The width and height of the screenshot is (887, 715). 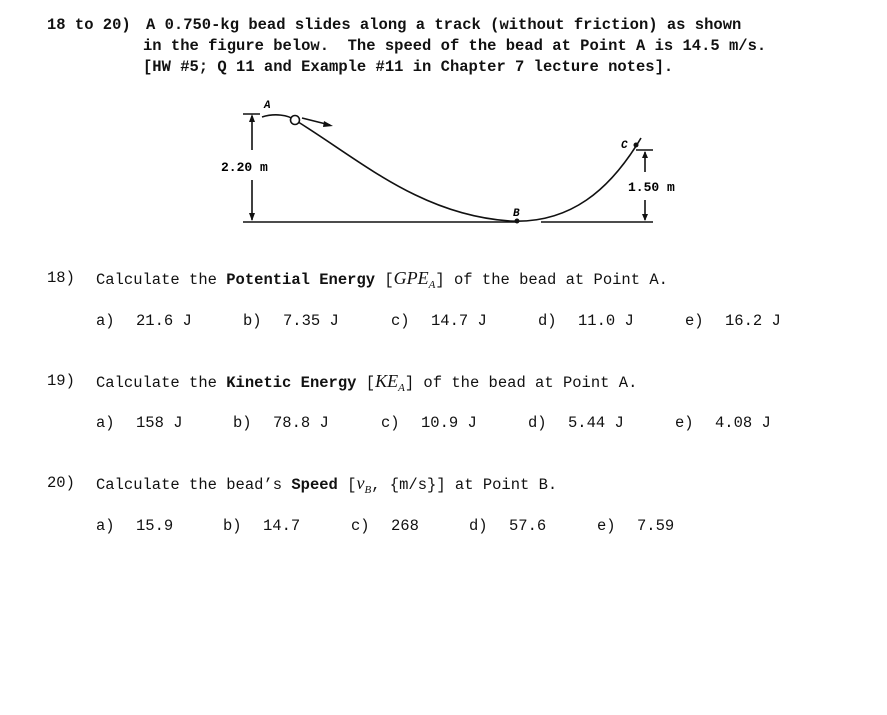 I want to click on option-text: 7.35 J, so click(x=311, y=321).